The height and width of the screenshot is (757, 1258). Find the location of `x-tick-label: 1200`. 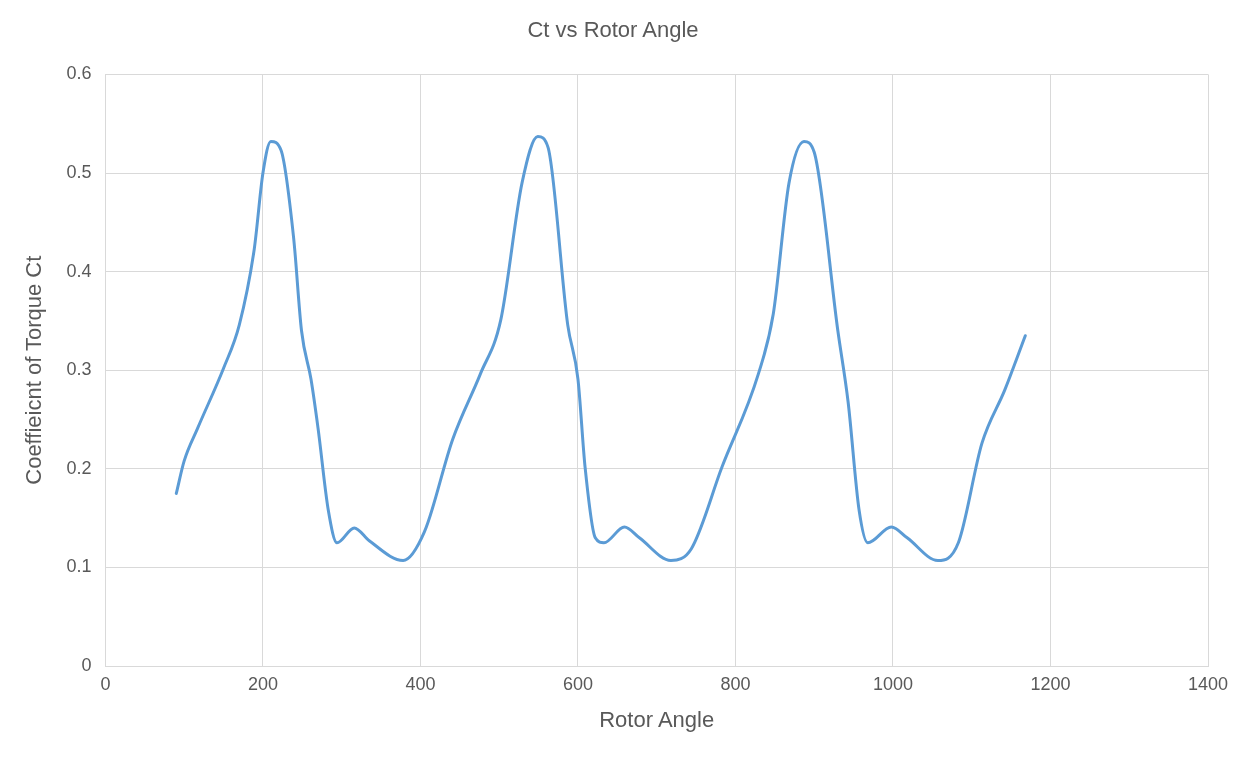

x-tick-label: 1200 is located at coordinates (1050, 683).